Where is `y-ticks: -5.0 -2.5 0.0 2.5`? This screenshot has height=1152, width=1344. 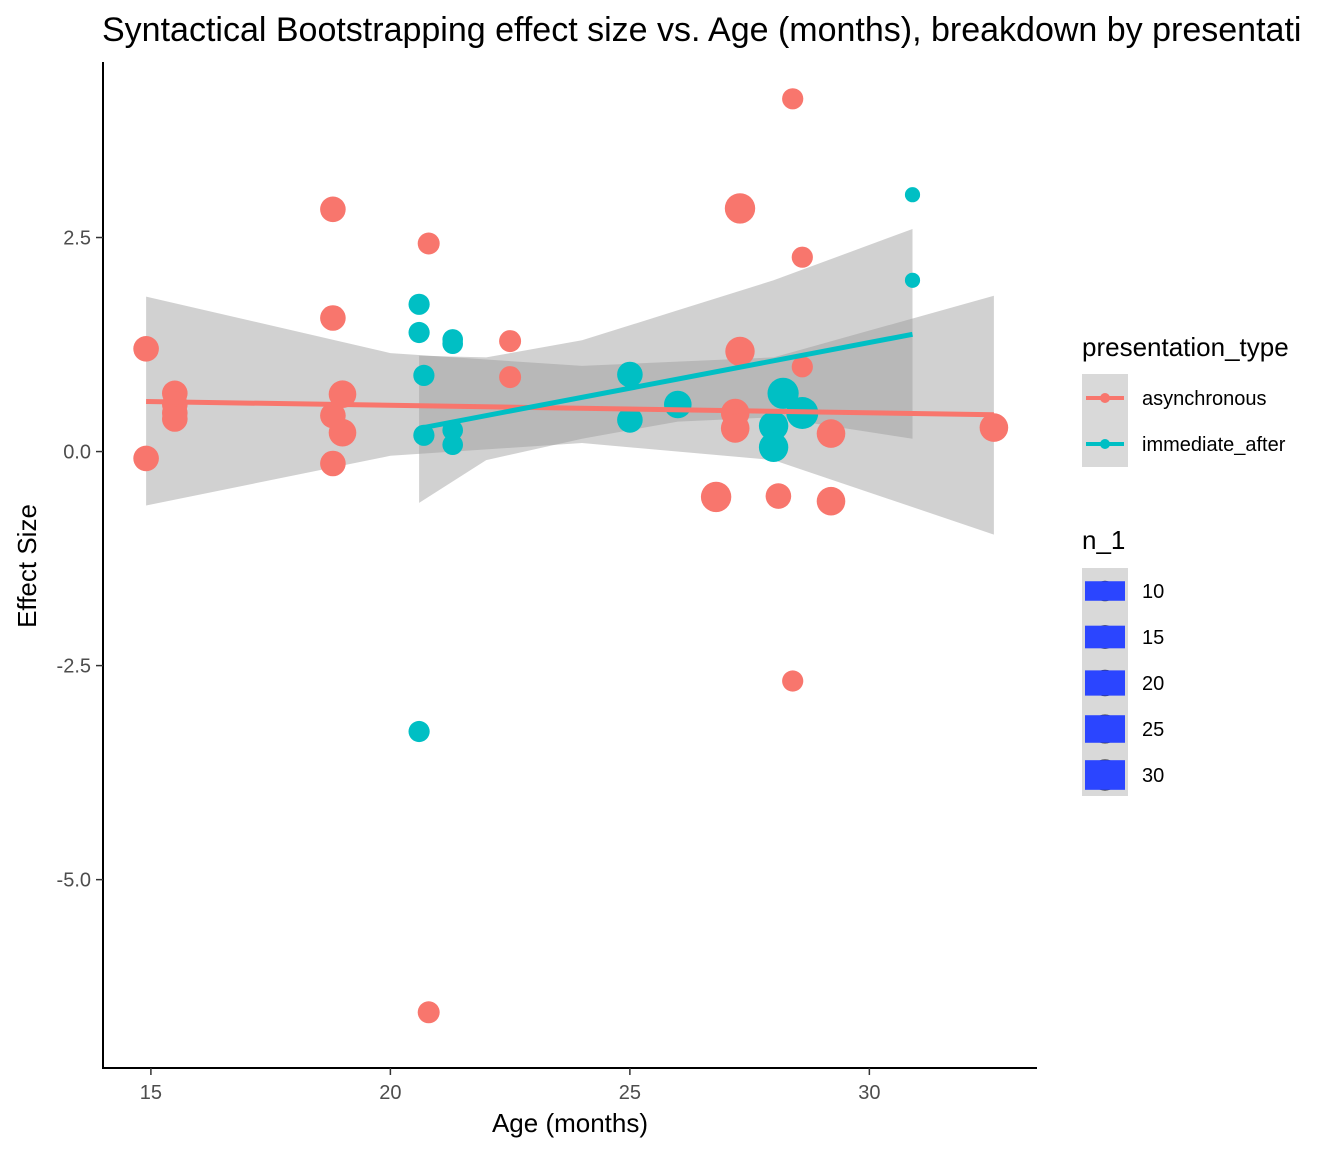
y-ticks: -5.0 -2.5 0.0 2.5 is located at coordinates (80, 560).